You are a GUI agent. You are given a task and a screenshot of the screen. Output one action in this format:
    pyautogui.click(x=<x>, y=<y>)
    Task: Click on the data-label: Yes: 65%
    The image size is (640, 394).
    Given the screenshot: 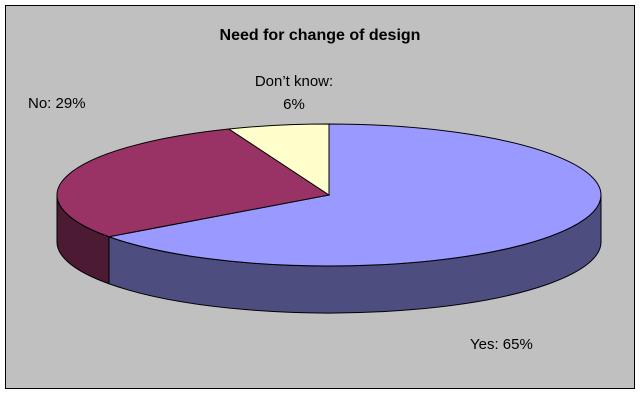 What is the action you would take?
    pyautogui.click(x=501, y=344)
    